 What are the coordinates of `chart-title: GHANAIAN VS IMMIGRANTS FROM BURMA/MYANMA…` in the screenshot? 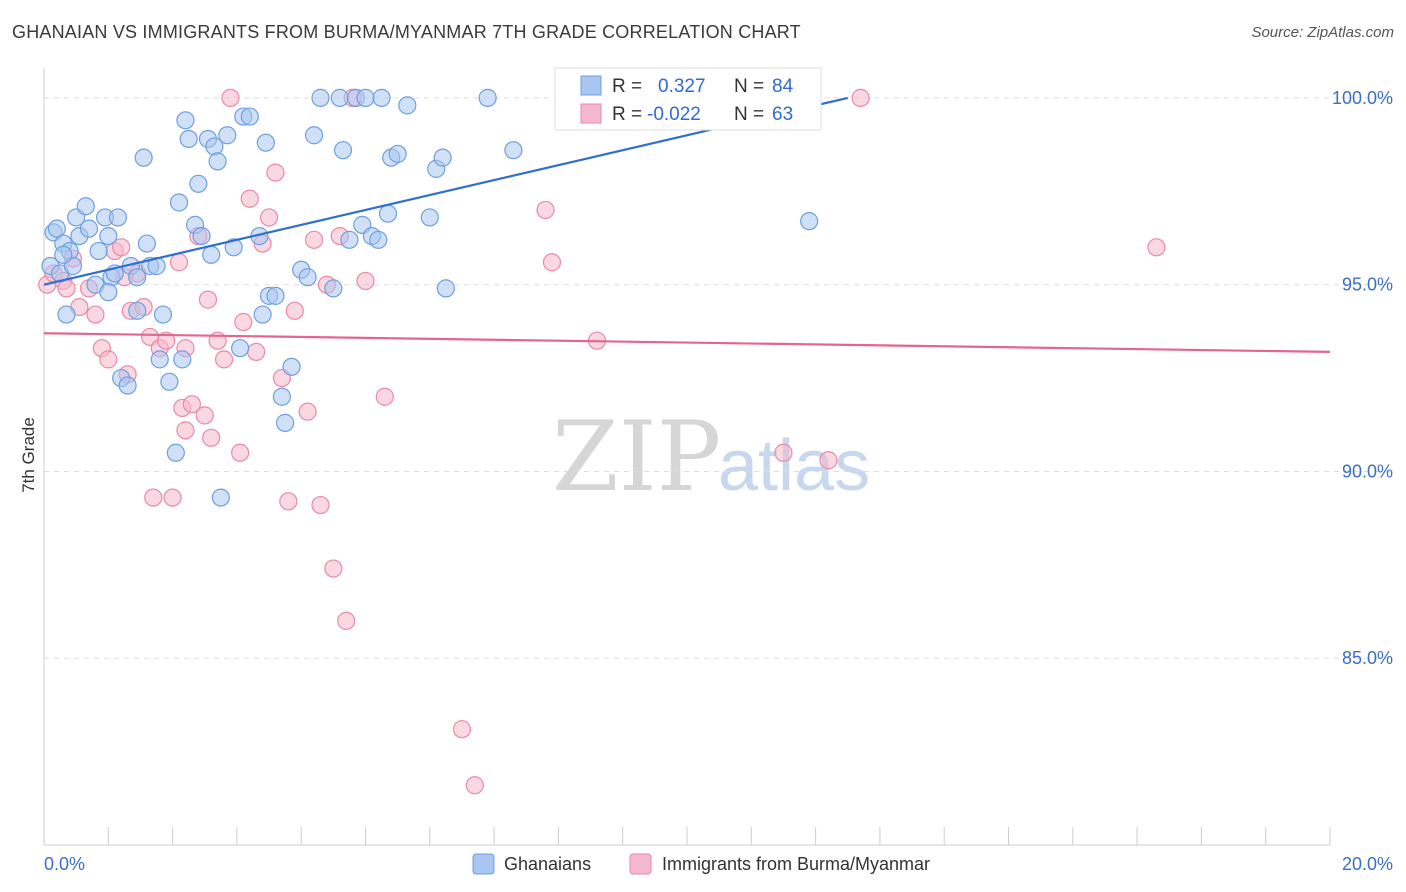 It's located at (406, 32).